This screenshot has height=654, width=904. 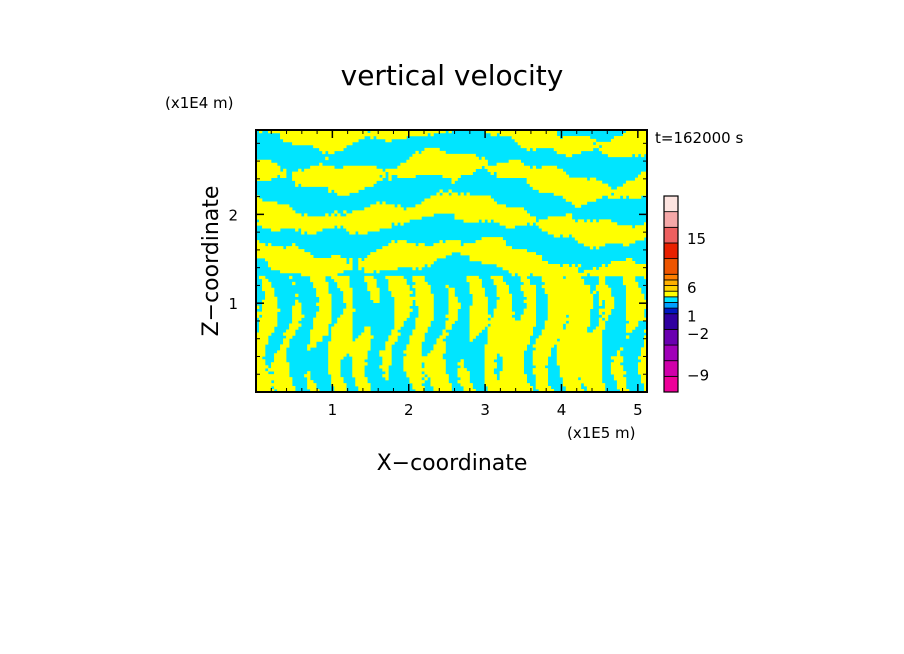 I want to click on y-axis-label: Z−coordinate, so click(x=211, y=261).